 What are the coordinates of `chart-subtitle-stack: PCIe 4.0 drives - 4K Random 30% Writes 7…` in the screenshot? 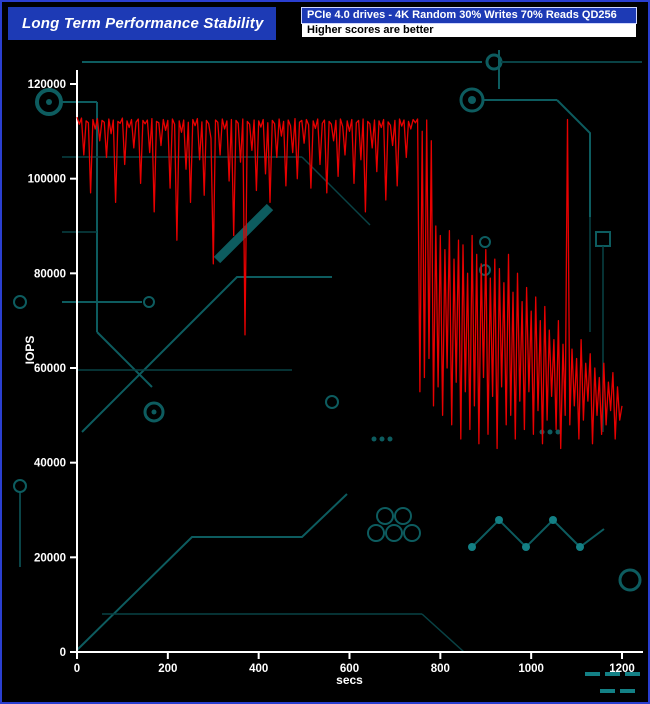 It's located at (469, 22).